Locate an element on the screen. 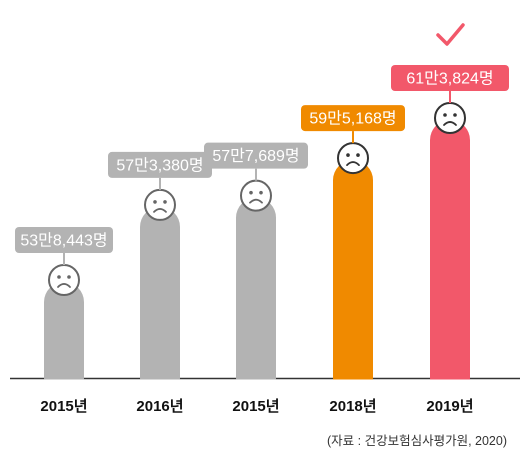 This screenshot has height=468, width=529. data-label: 61만3,824명 is located at coordinates (449, 79).